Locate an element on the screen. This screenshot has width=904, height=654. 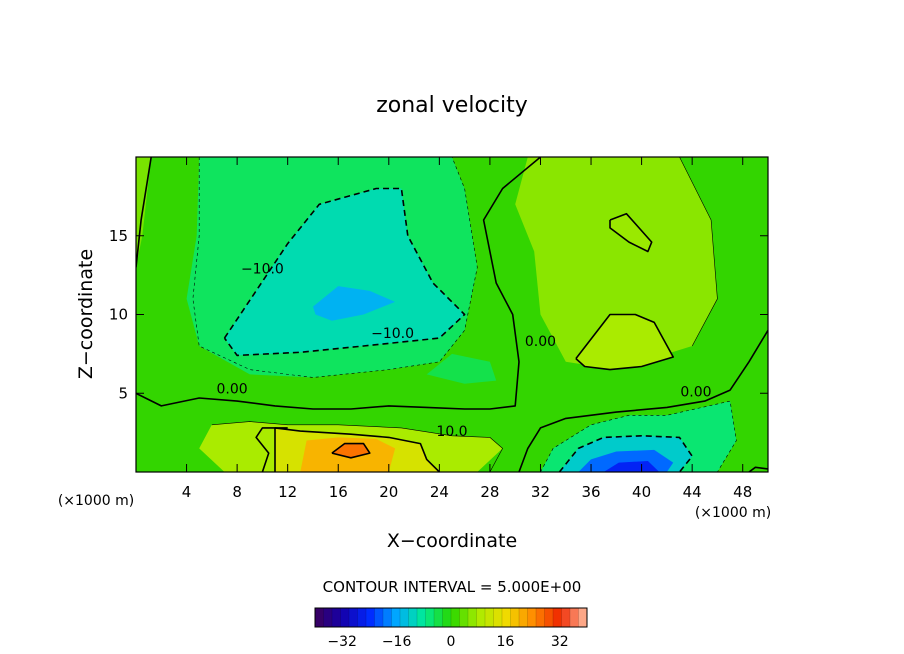
x-axis-label: X−coordinate is located at coordinates (452, 541).